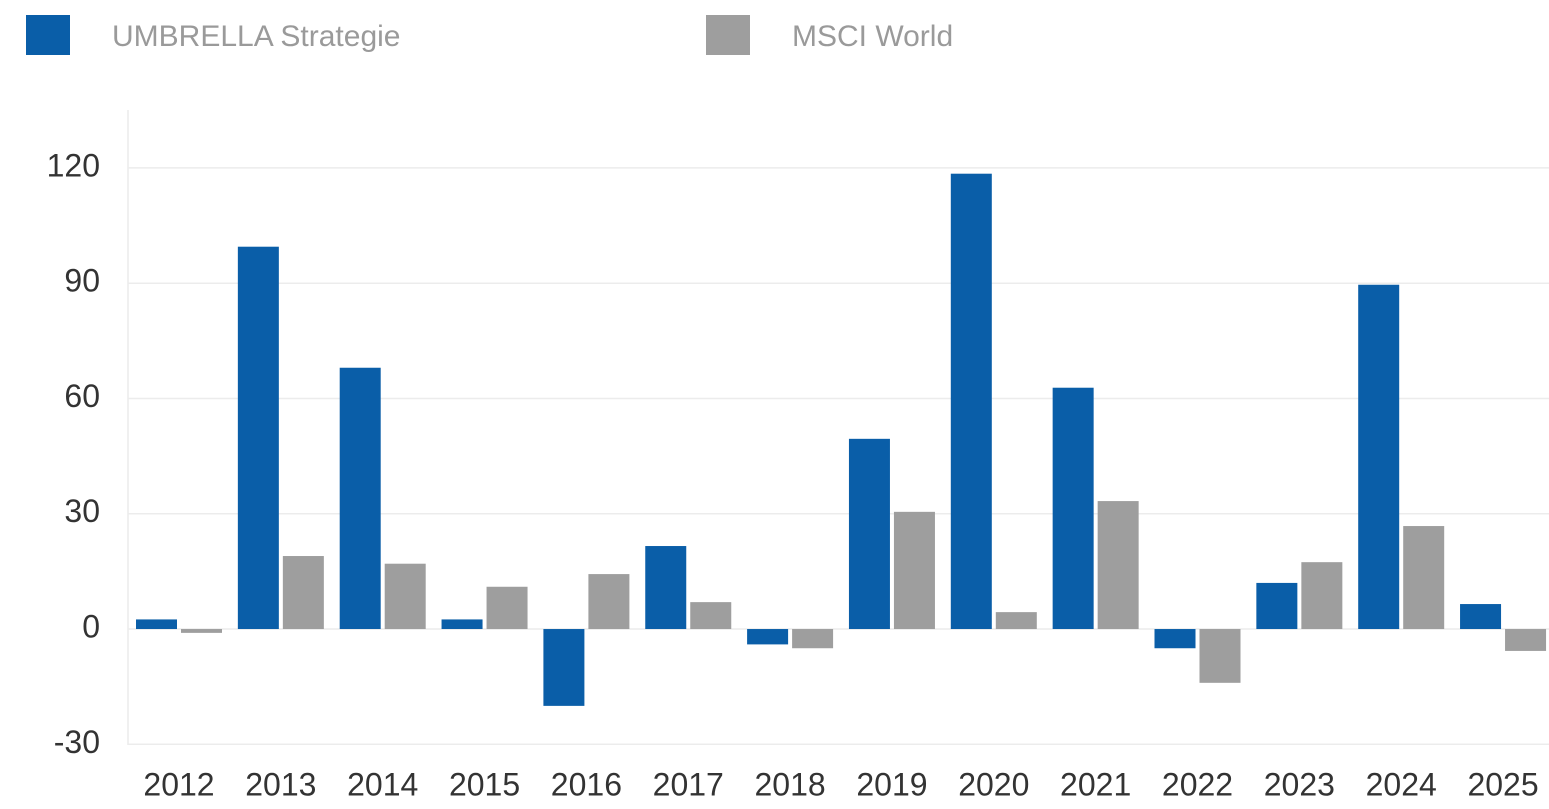 The height and width of the screenshot is (809, 1549). I want to click on y-tick-label: 90, so click(82, 281).